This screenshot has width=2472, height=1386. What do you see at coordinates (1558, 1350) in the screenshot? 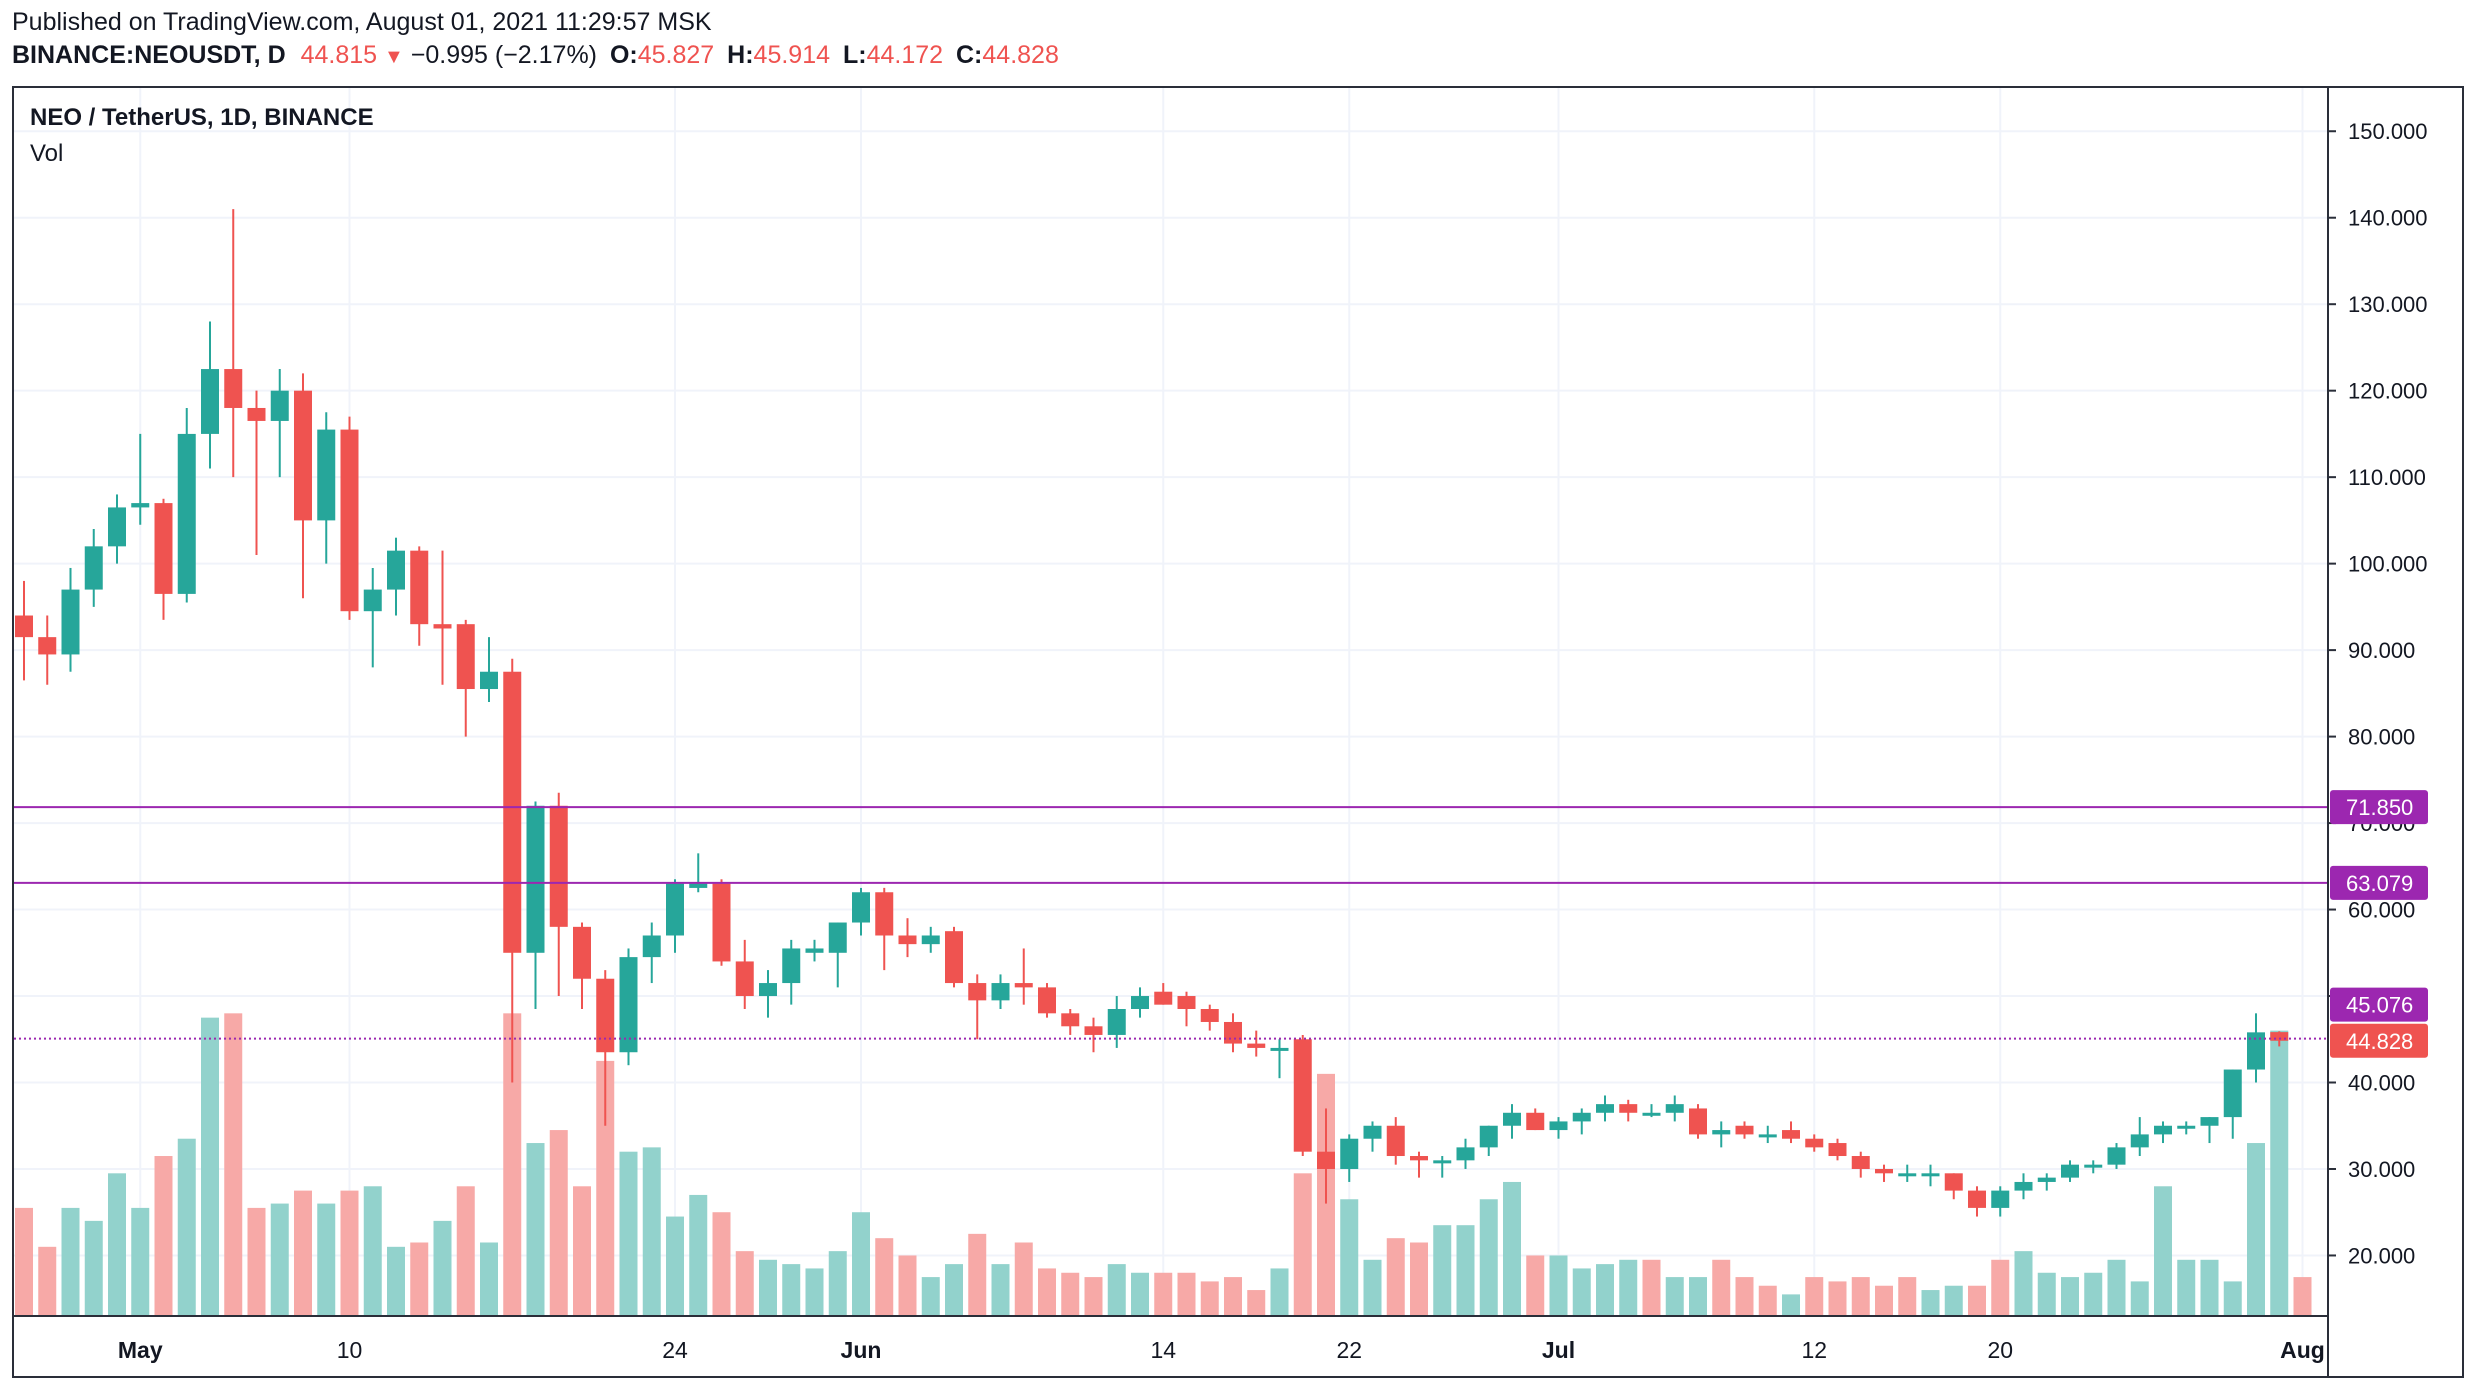
I see `time-tick-label: Jul` at bounding box center [1558, 1350].